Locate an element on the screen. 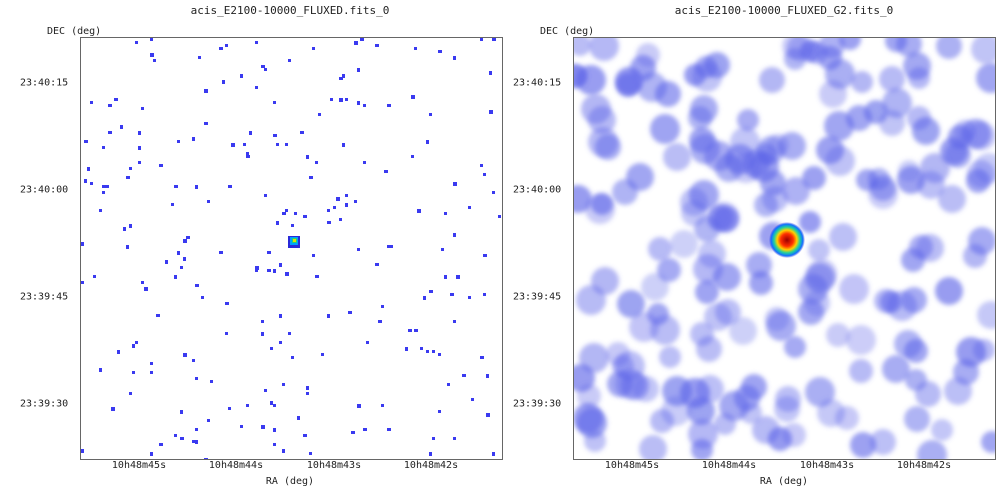  panel-1-ytick-4: 23:39:30 is located at coordinates (44, 404).